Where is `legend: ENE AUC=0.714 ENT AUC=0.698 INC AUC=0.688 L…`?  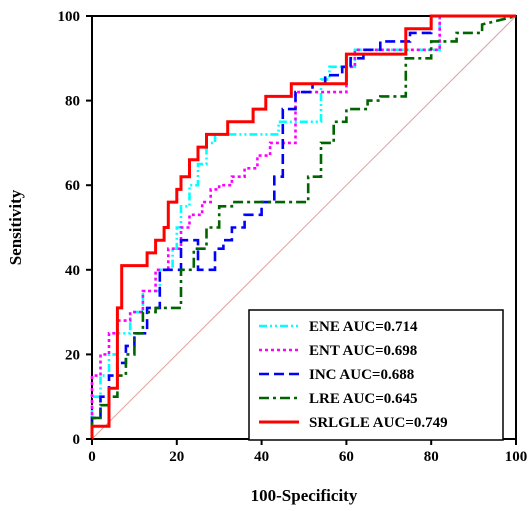 legend: ENE AUC=0.714 ENT AUC=0.698 INC AUC=0.688 L… is located at coordinates (376, 375).